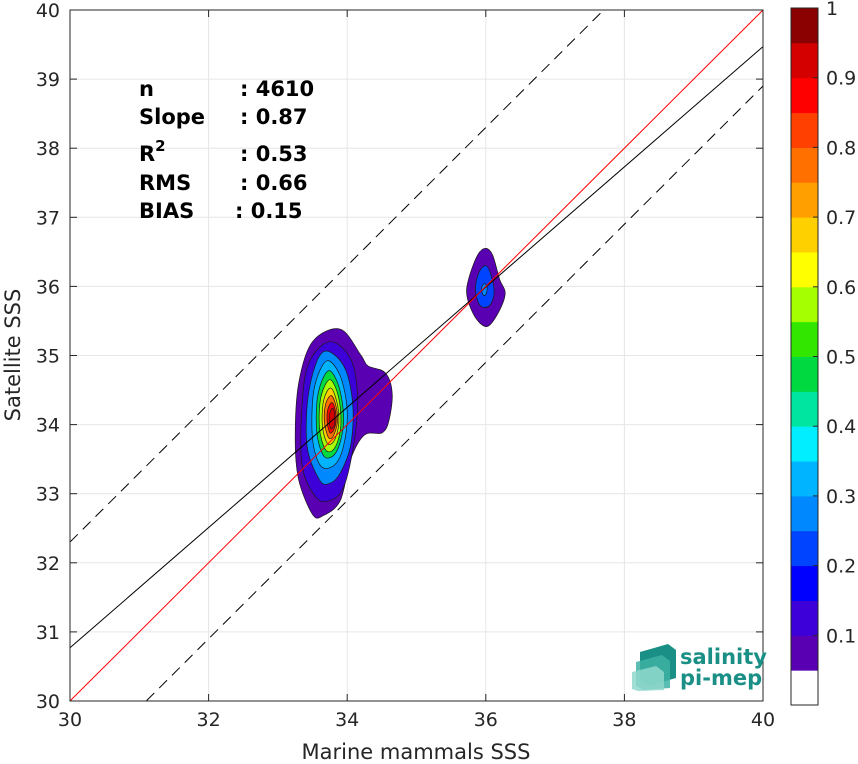  Describe the element at coordinates (172, 117) in the screenshot. I see `stat-label-1: Slope` at that location.